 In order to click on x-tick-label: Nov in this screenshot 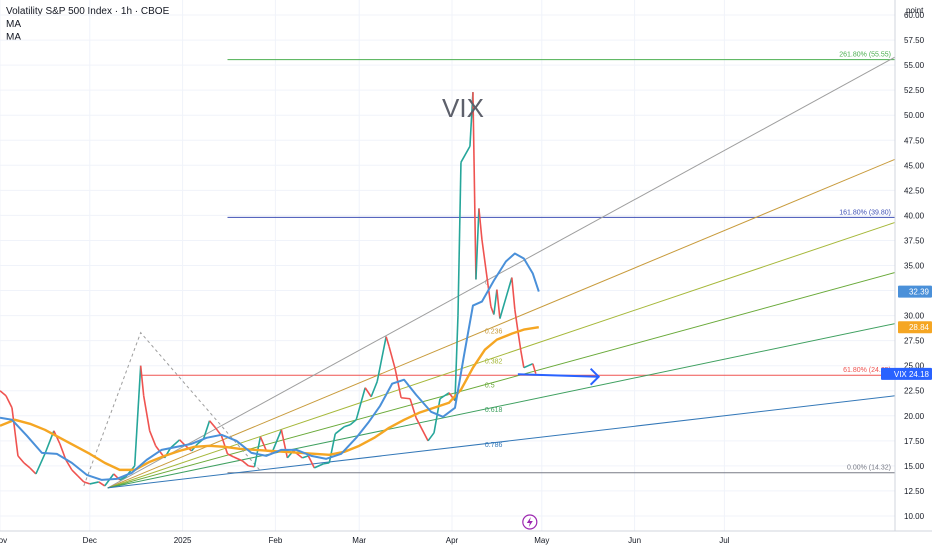, I will do `click(3, 540)`.